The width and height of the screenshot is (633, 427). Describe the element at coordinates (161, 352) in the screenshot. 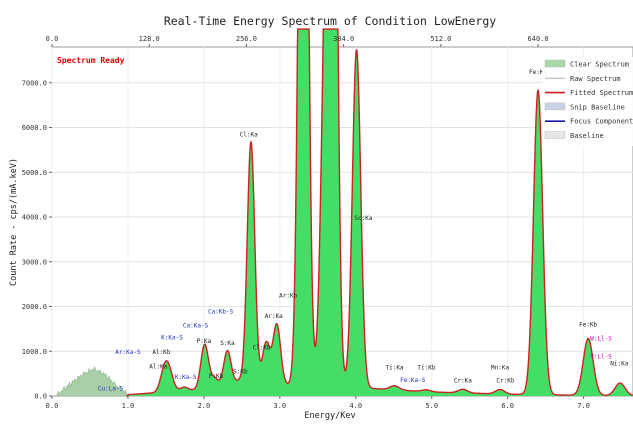

I see `peak-label: Al:Kb` at that location.